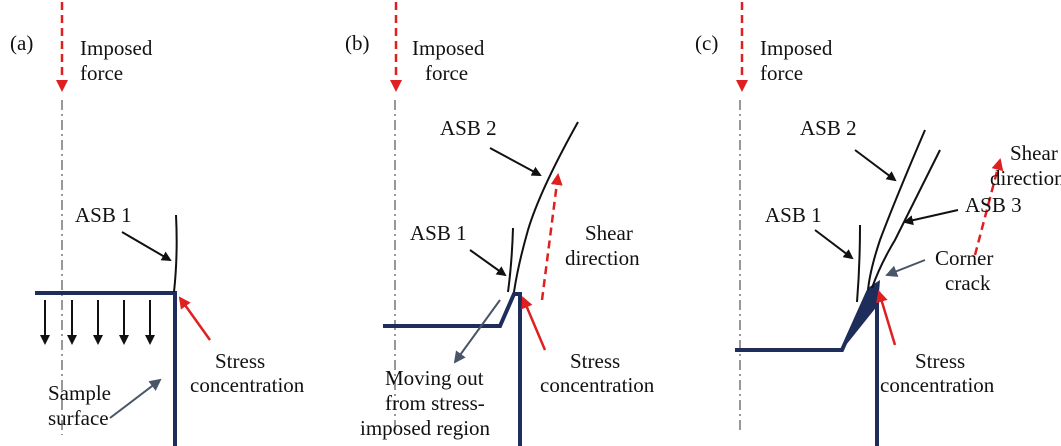 This screenshot has height=446, width=1061. Describe the element at coordinates (21, 43) in the screenshot. I see `panel-label: (a)` at that location.